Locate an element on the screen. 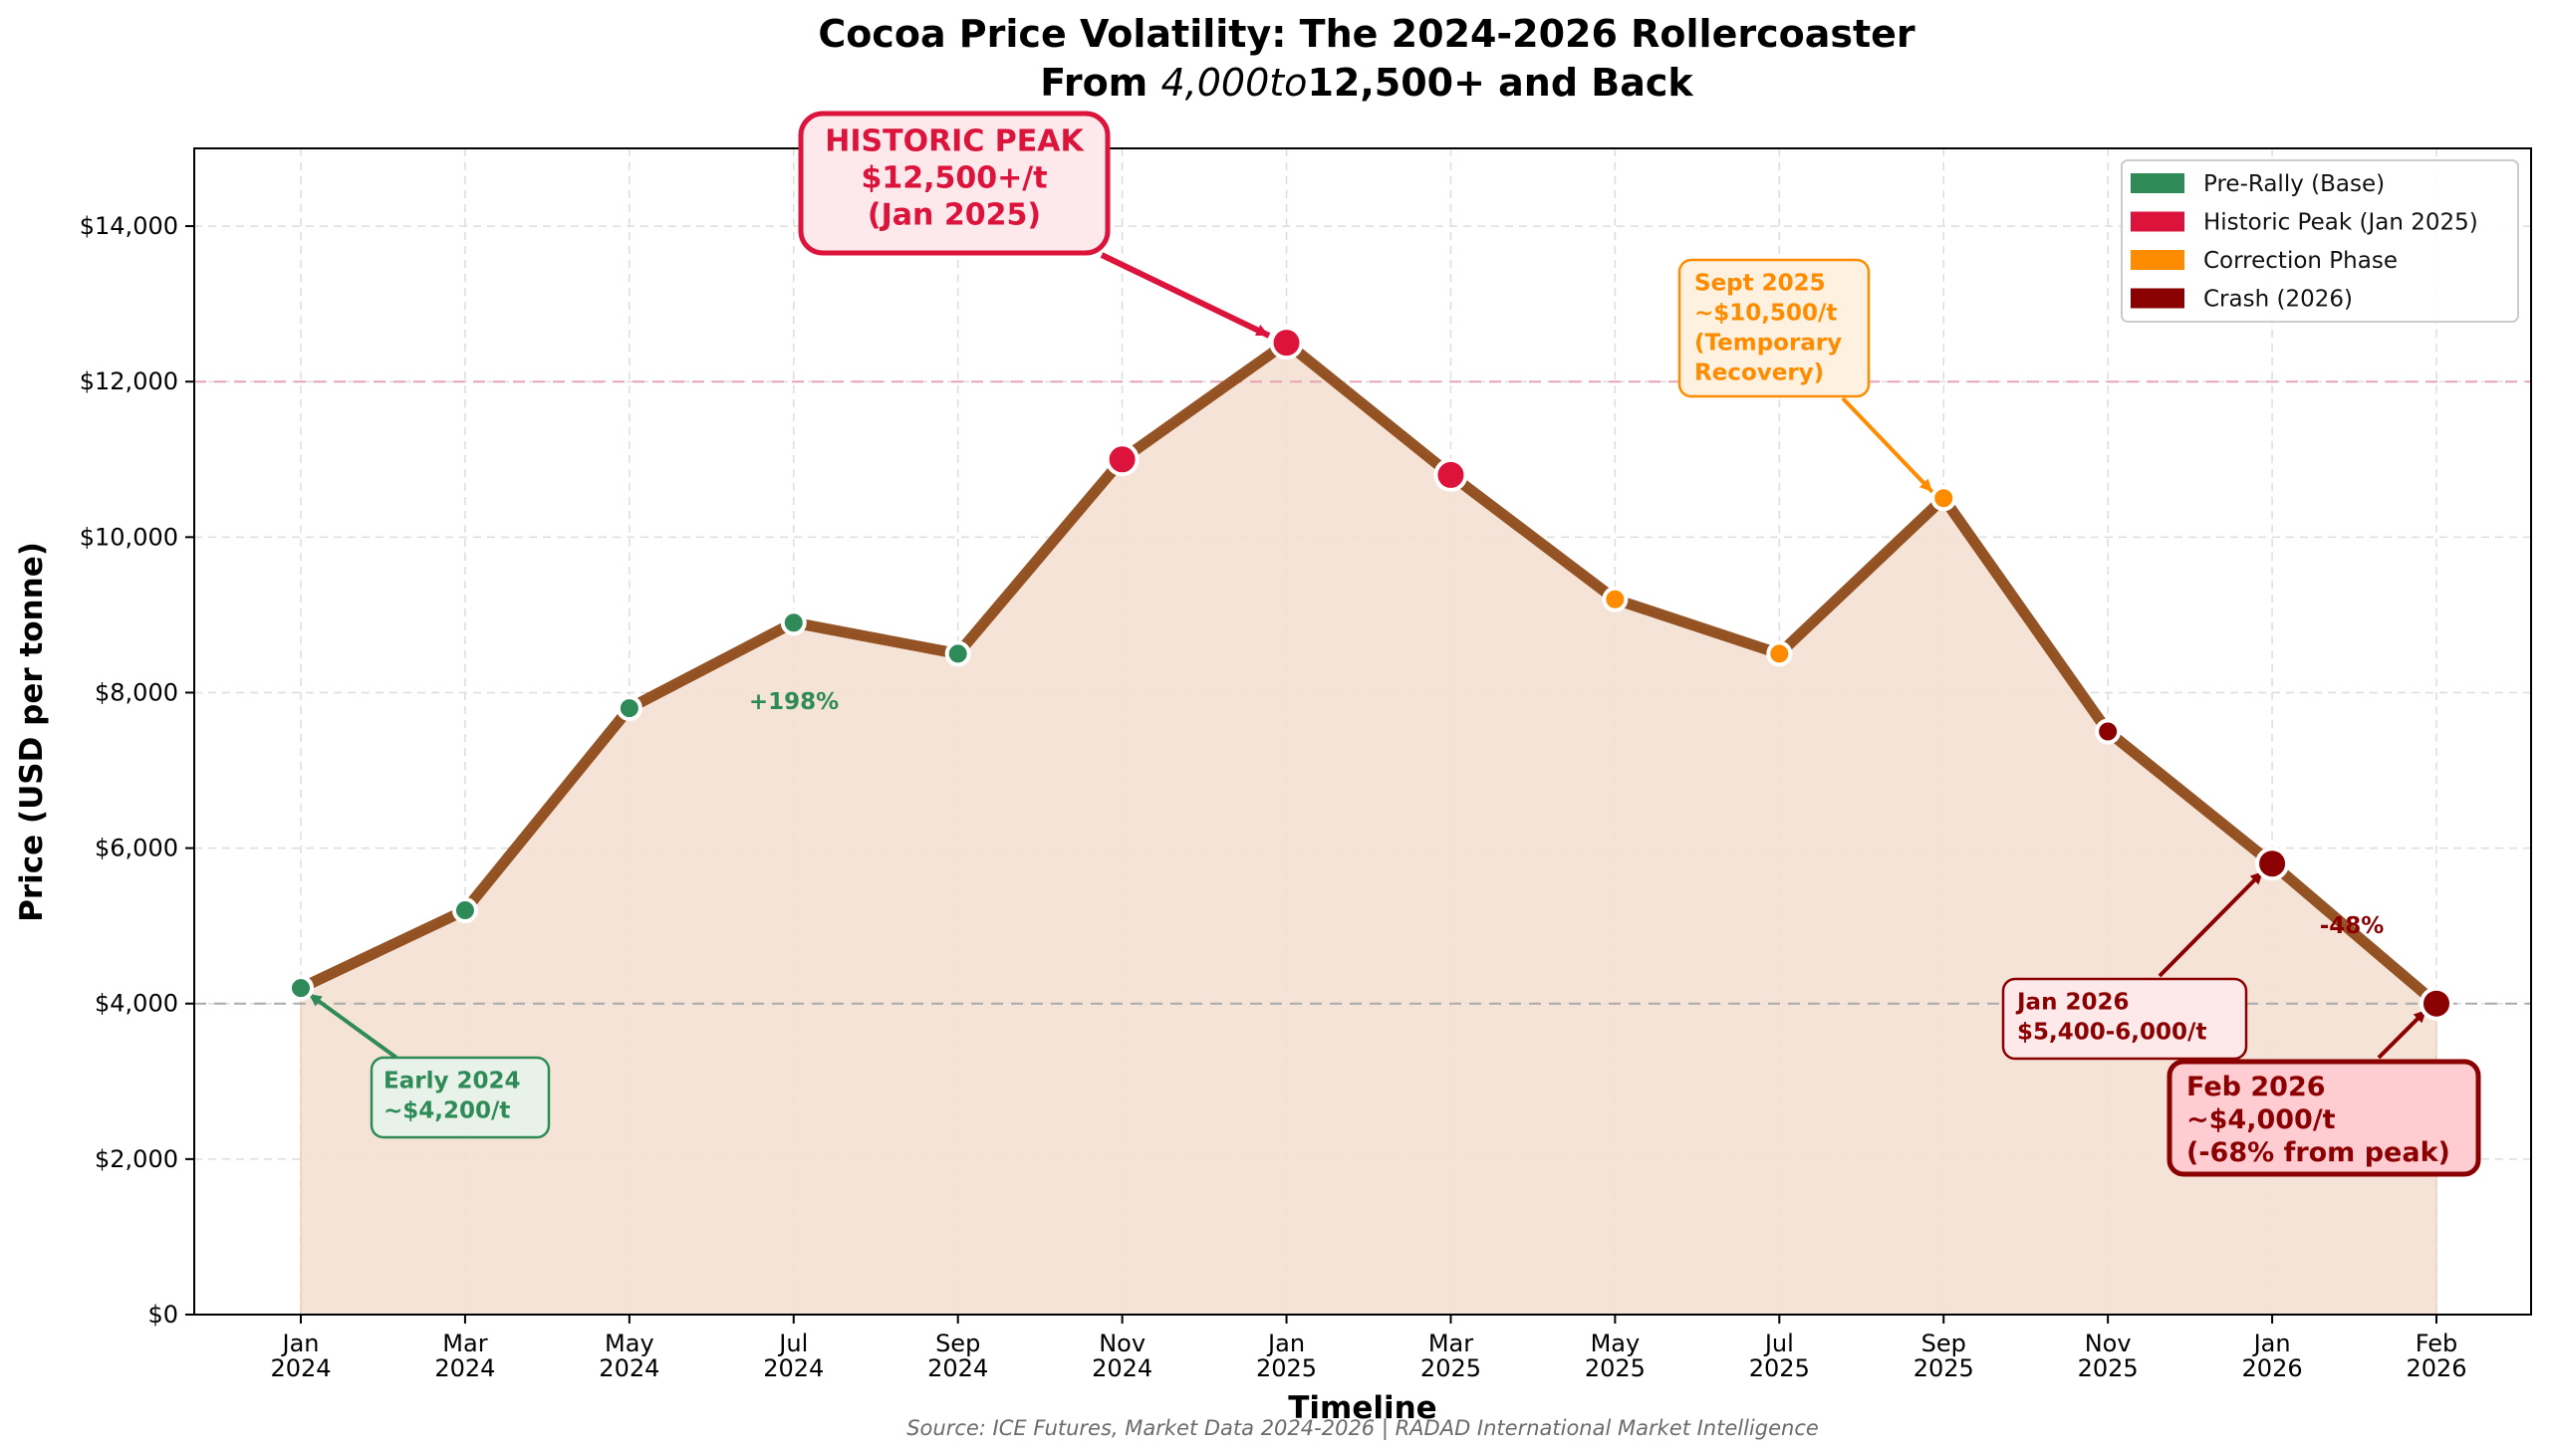 The width and height of the screenshot is (2550, 1456). x-tick-label-month: Sep is located at coordinates (1943, 1343).